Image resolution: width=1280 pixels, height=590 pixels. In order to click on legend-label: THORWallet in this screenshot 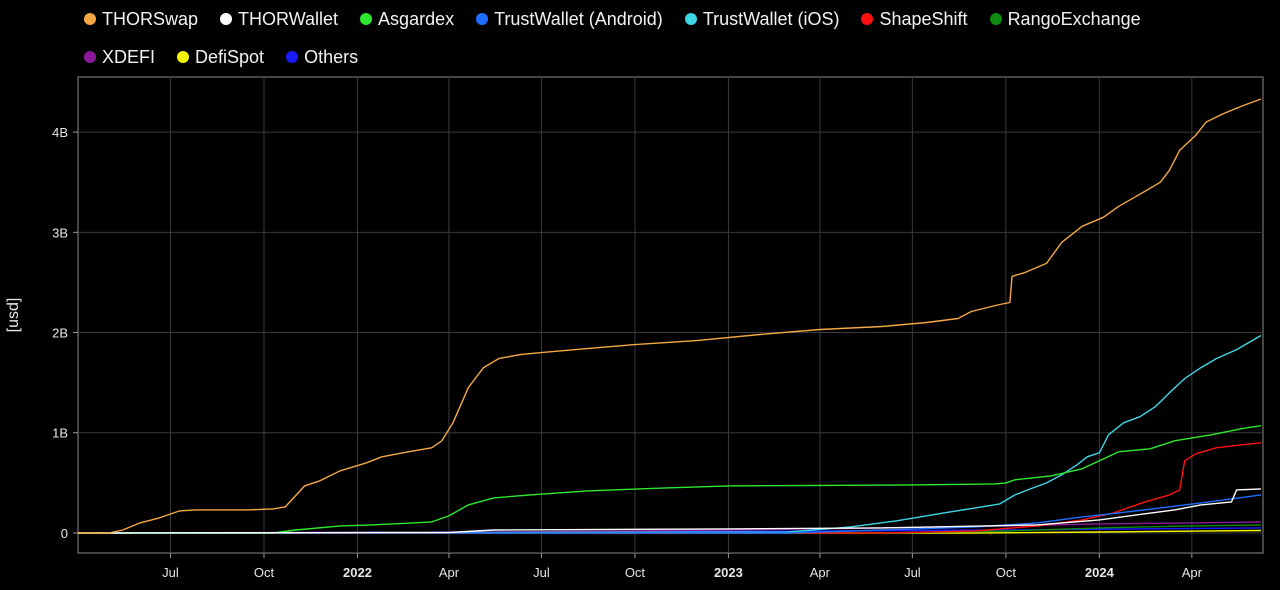, I will do `click(288, 18)`.